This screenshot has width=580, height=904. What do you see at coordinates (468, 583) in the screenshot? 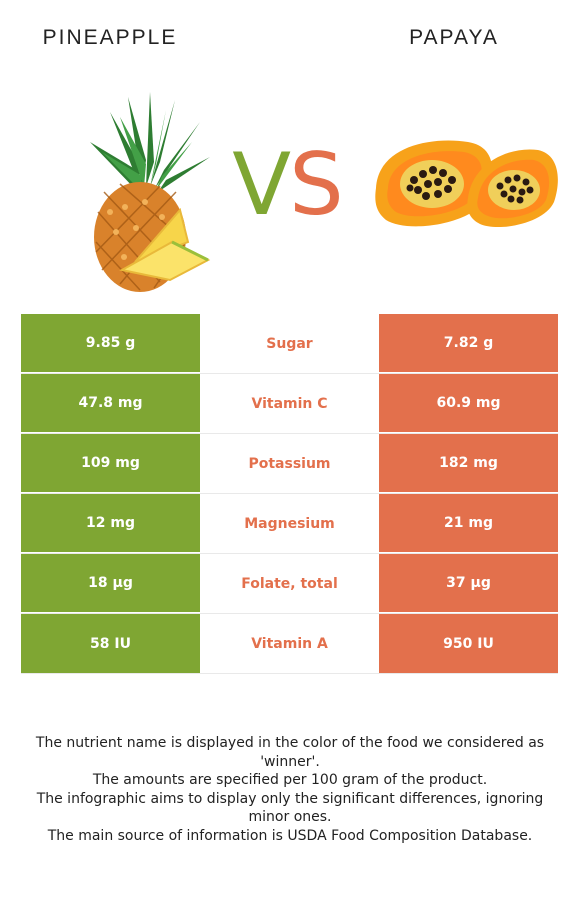
I see `right-value: 37 µg` at bounding box center [468, 583].